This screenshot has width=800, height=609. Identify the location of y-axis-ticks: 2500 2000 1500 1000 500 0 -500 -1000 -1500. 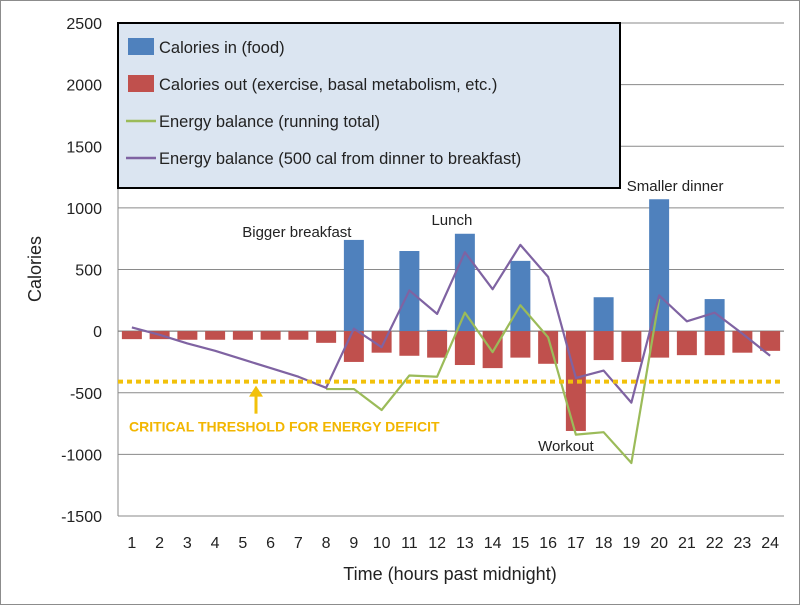
(81, 271).